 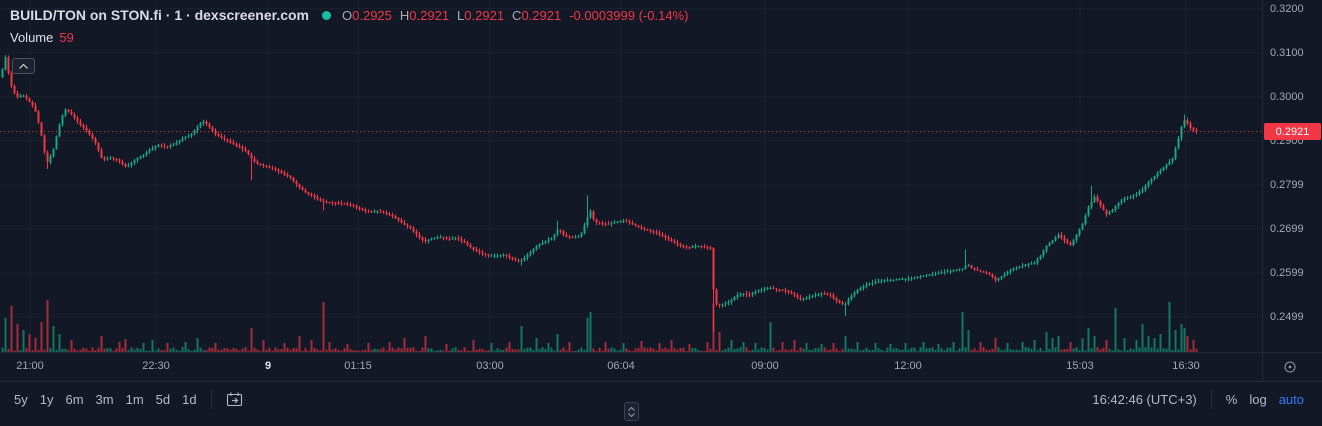 What do you see at coordinates (1080, 366) in the screenshot?
I see `time-tick-label: 15:03` at bounding box center [1080, 366].